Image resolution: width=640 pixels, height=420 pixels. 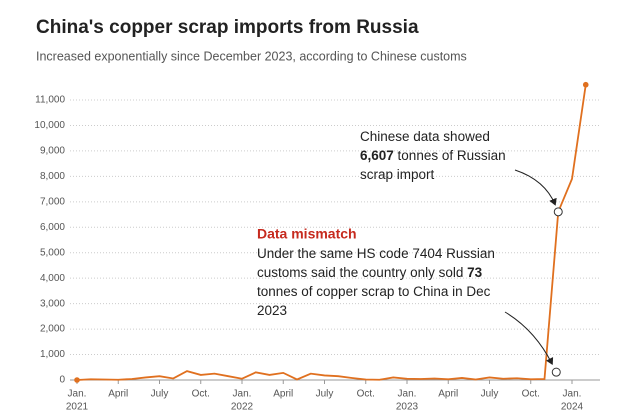 I want to click on annotation-text: tonnes of copper scrap to China in Dec, so click(x=374, y=291).